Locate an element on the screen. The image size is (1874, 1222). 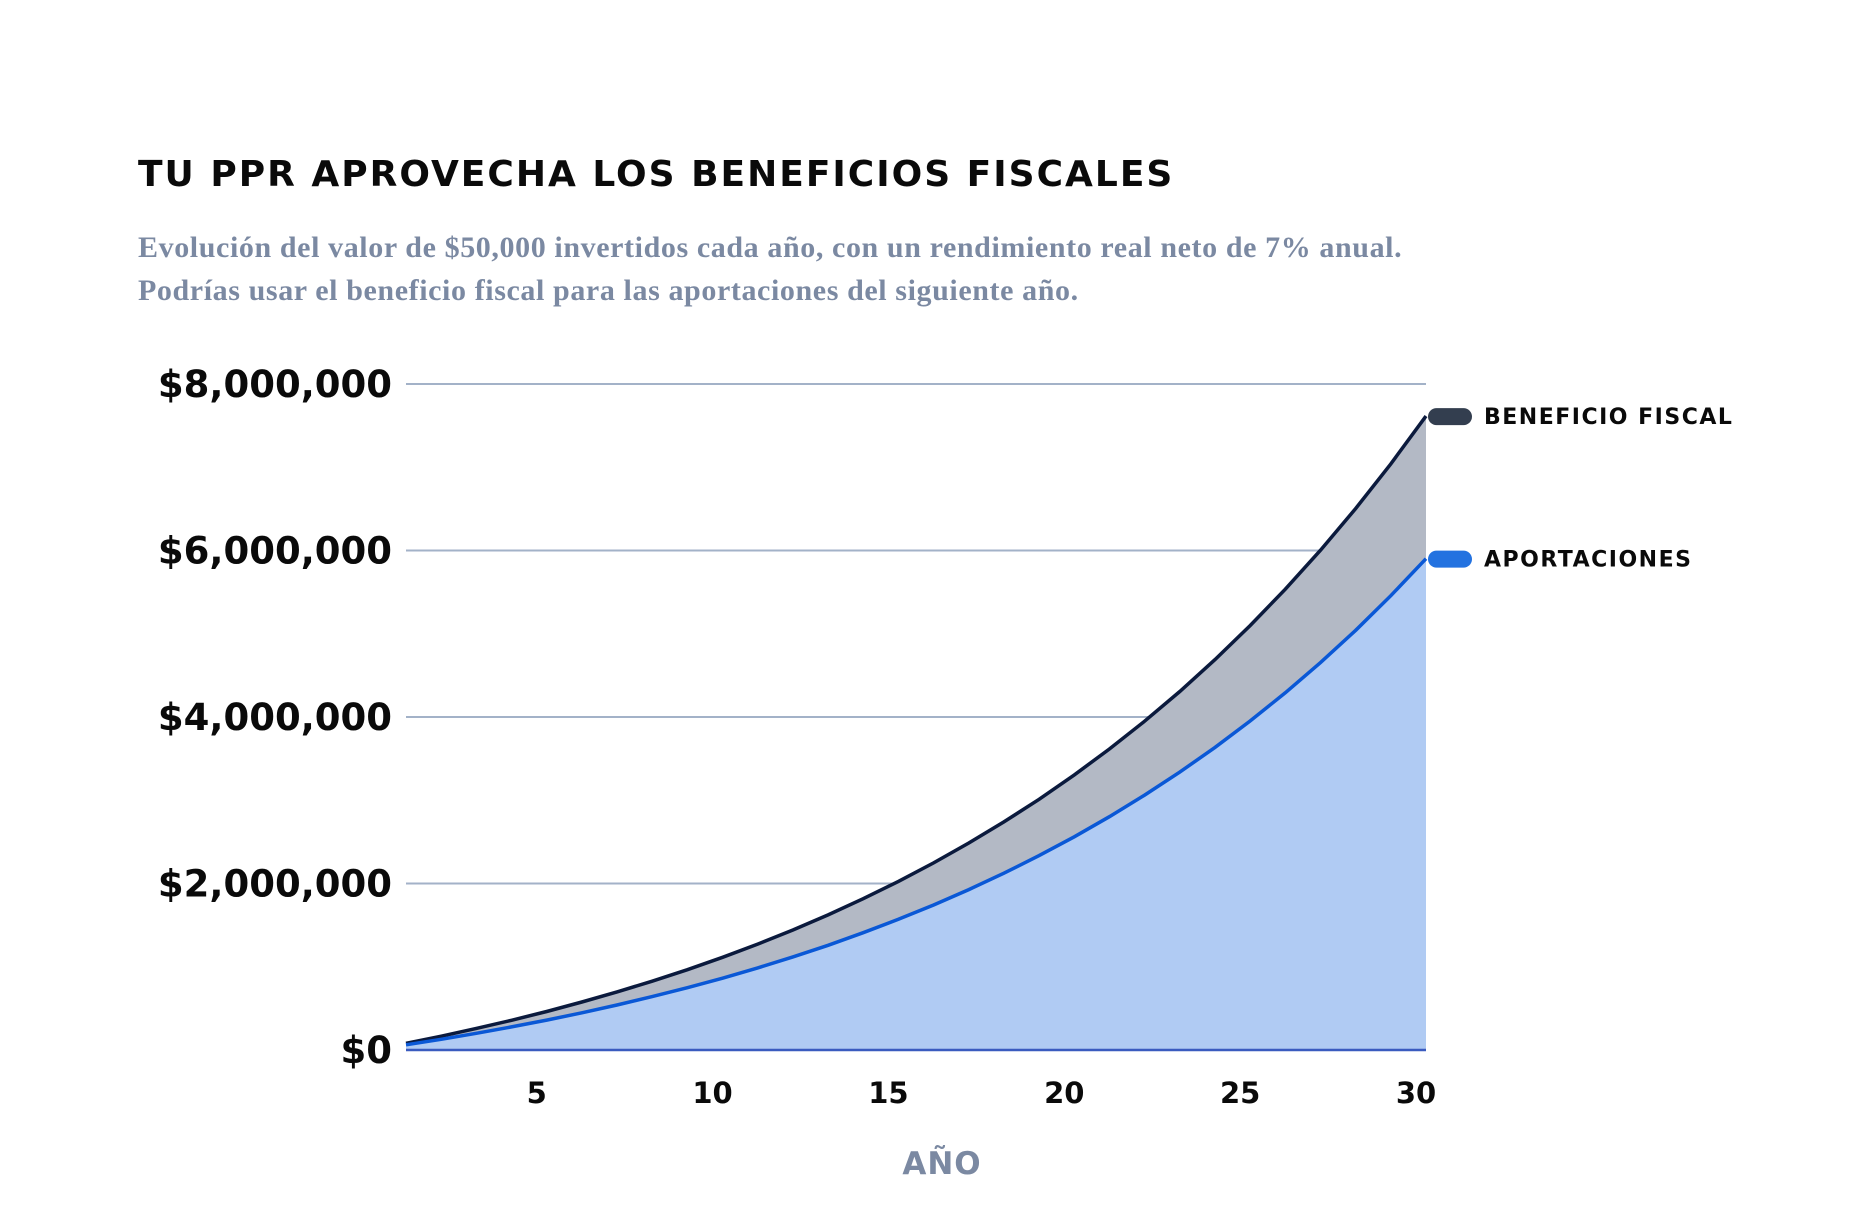
x-tick-label: 20 is located at coordinates (1064, 1093).